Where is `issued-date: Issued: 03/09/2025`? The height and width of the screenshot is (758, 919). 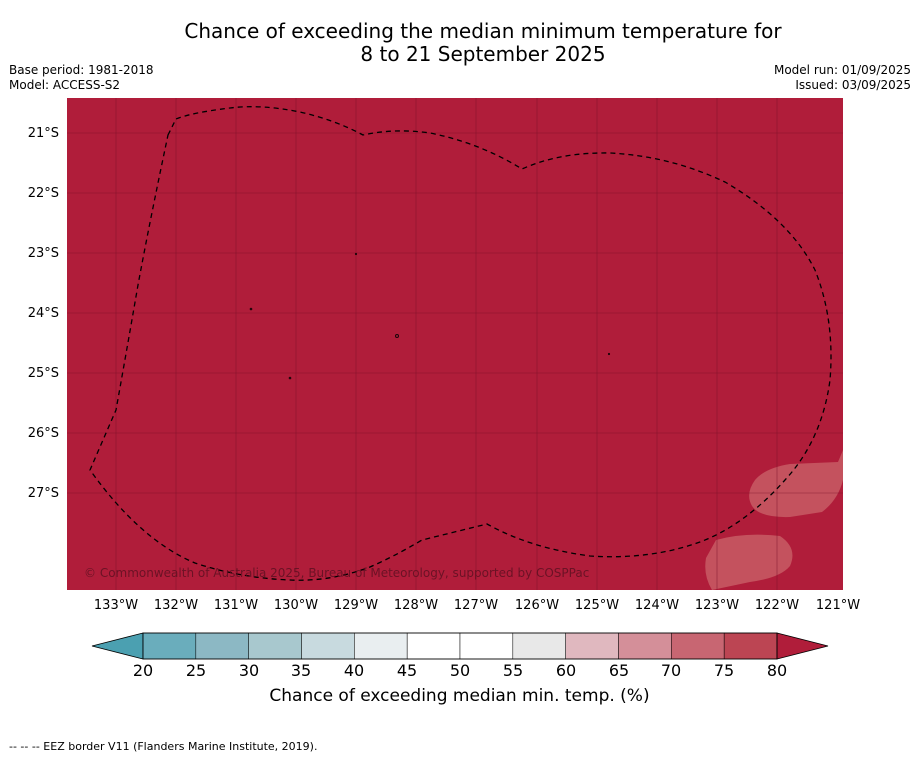 issued-date: Issued: 03/09/2025 is located at coordinates (853, 85).